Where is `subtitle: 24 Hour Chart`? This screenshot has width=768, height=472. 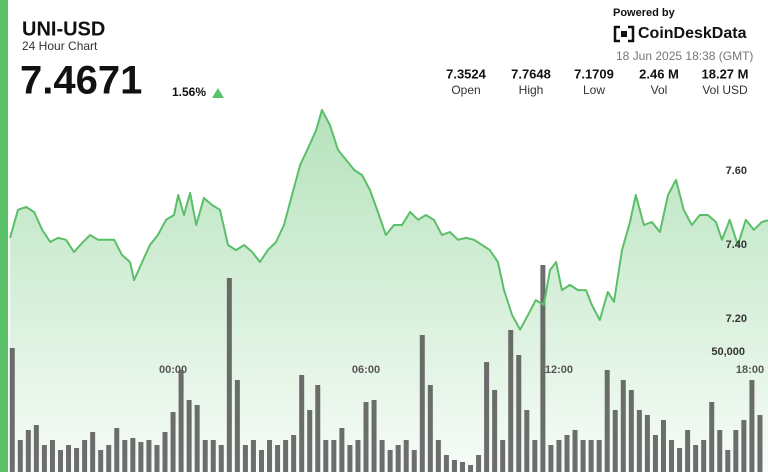
subtitle: 24 Hour Chart is located at coordinates (60, 46).